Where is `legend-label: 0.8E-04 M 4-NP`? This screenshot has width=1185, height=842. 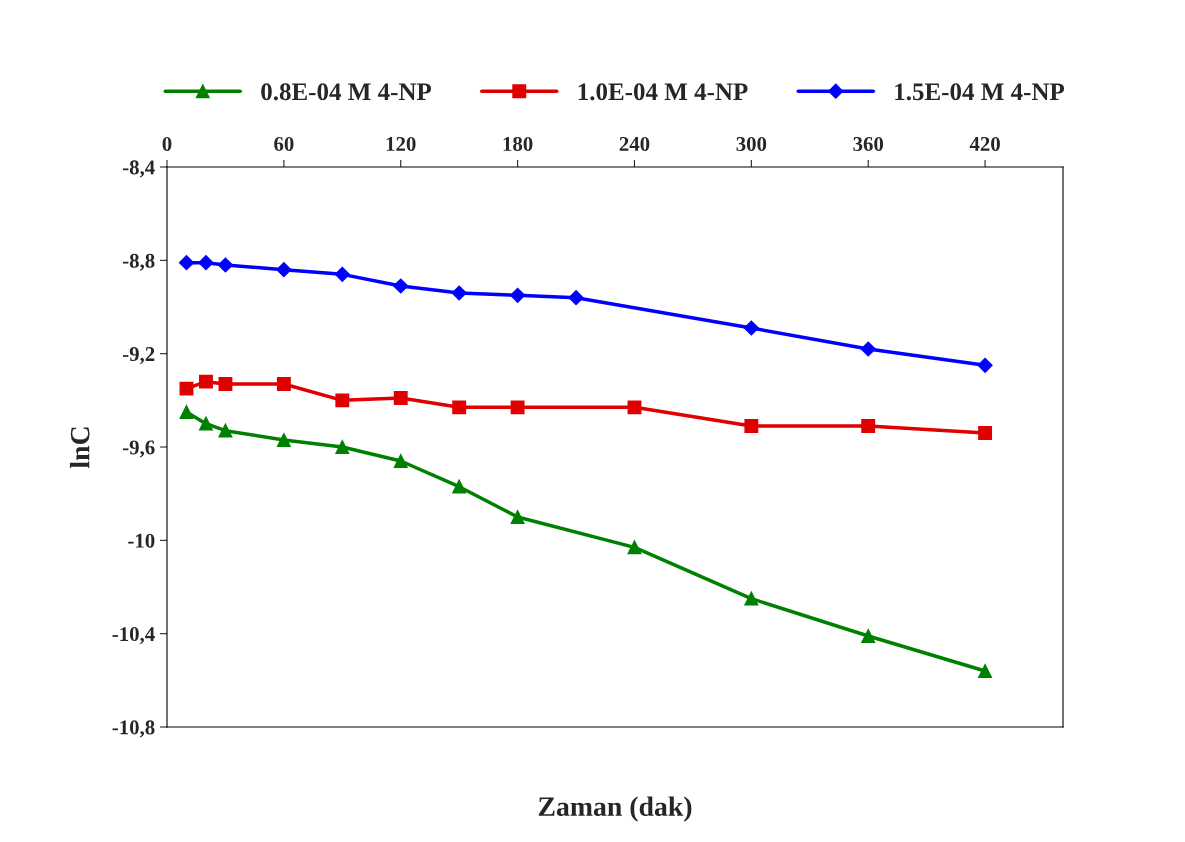 legend-label: 0.8E-04 M 4-NP is located at coordinates (346, 92).